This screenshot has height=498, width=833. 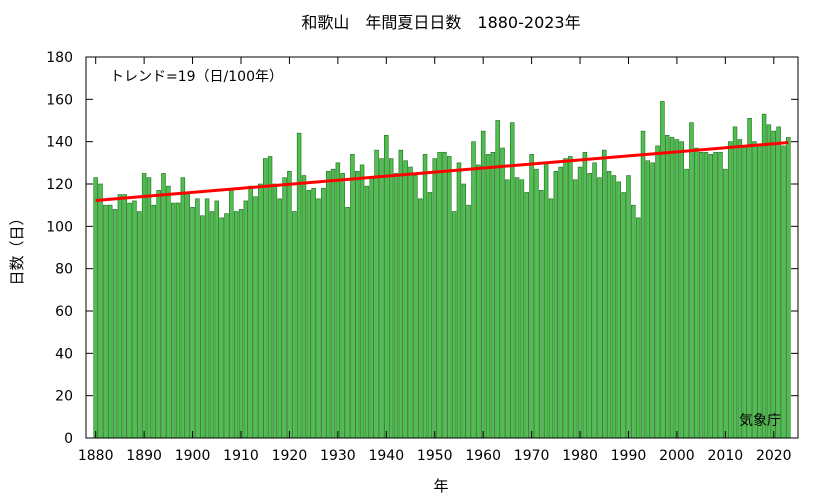 I want to click on bar-1962, so click(x=493, y=295).